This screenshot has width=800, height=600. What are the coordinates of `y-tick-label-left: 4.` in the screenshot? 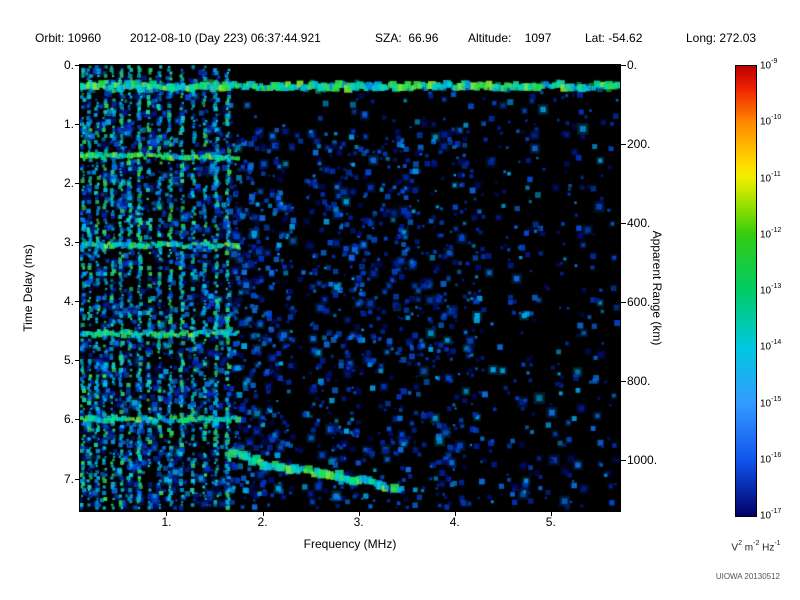 It's located at (68, 301).